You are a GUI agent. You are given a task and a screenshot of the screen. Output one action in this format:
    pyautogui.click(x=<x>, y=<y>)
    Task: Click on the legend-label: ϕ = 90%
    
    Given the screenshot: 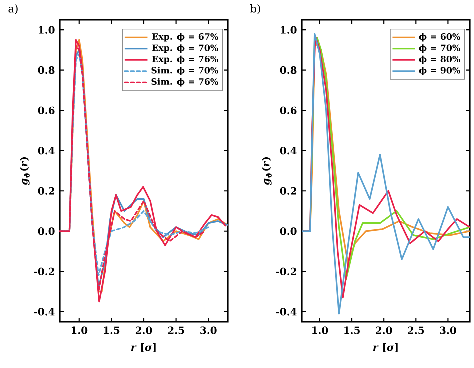 What is the action you would take?
    pyautogui.click(x=439, y=71)
    